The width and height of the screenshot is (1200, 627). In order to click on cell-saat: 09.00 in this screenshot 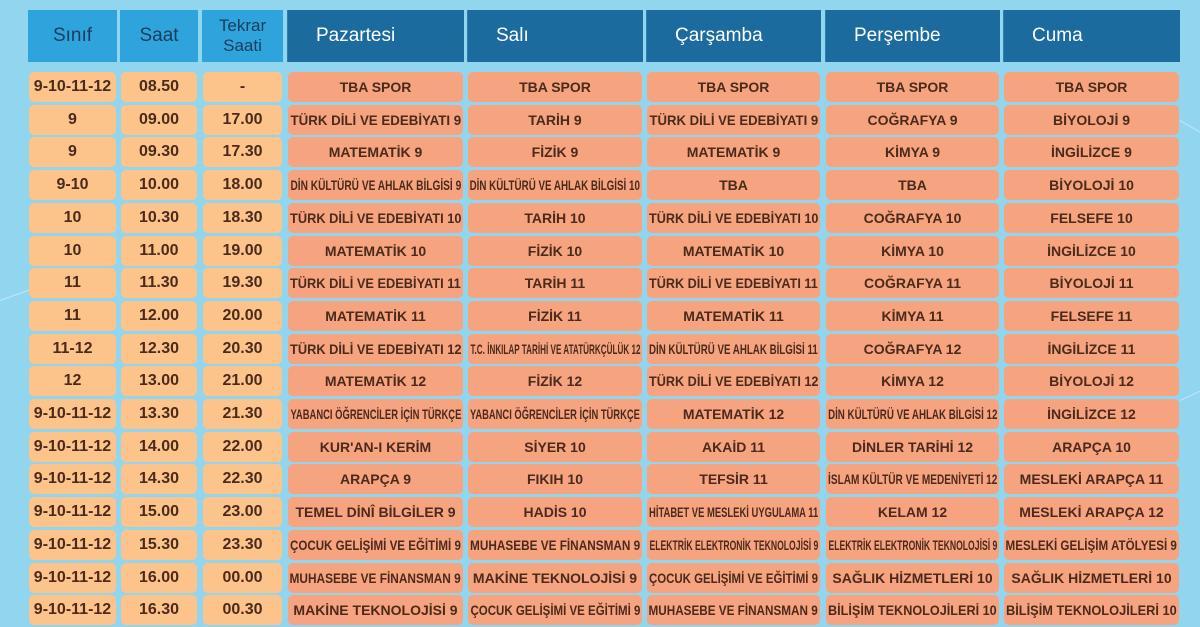, I will do `click(159, 119)`.